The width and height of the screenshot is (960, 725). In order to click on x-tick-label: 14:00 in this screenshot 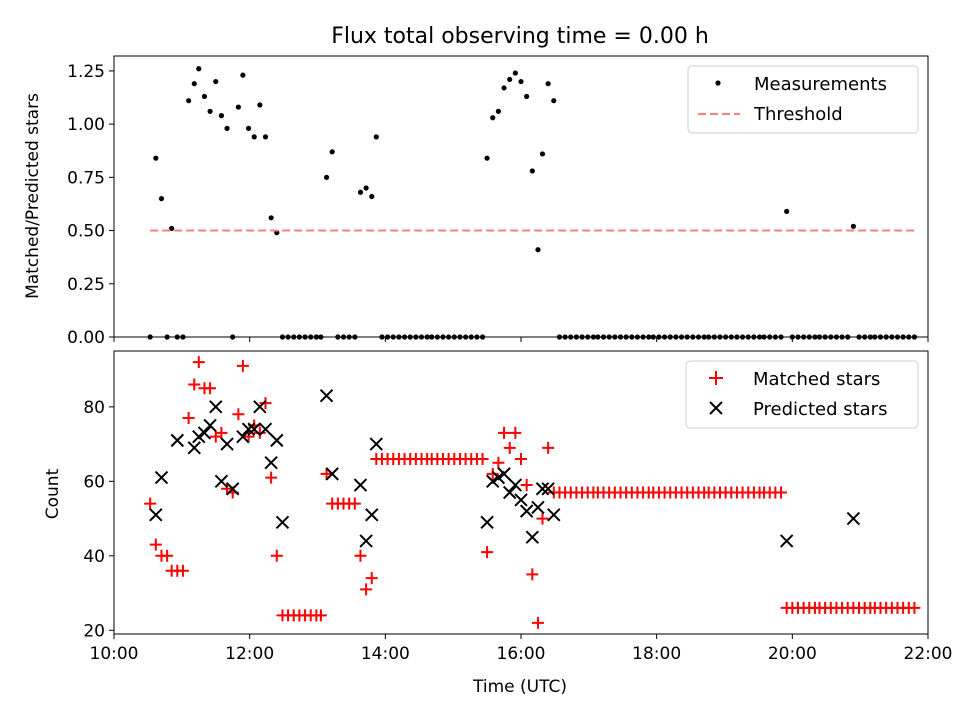, I will do `click(385, 654)`.